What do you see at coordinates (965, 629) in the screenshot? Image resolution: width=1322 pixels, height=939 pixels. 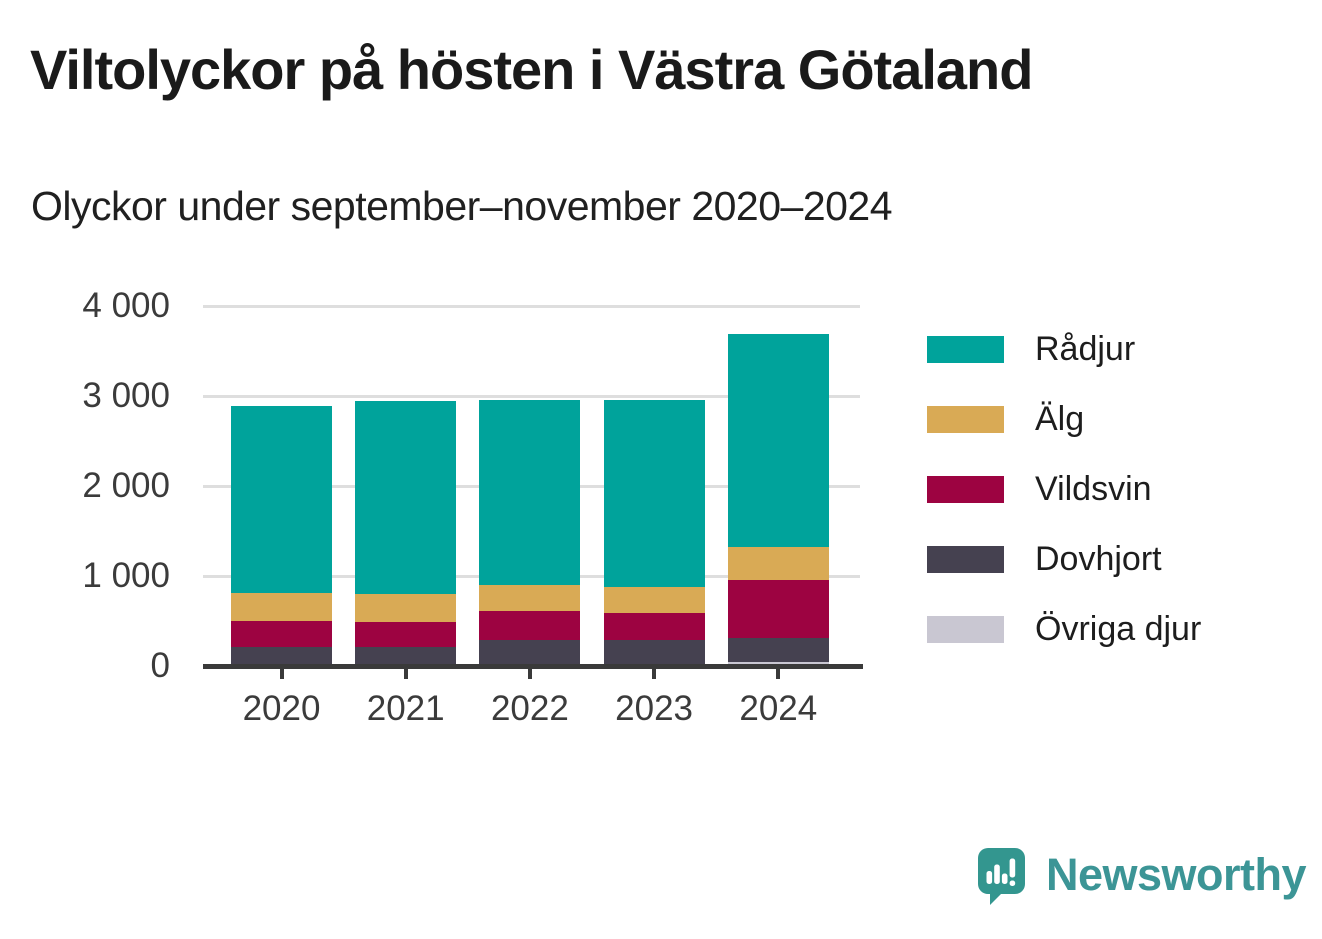 I see `legend-swatch-ovriga-djur` at bounding box center [965, 629].